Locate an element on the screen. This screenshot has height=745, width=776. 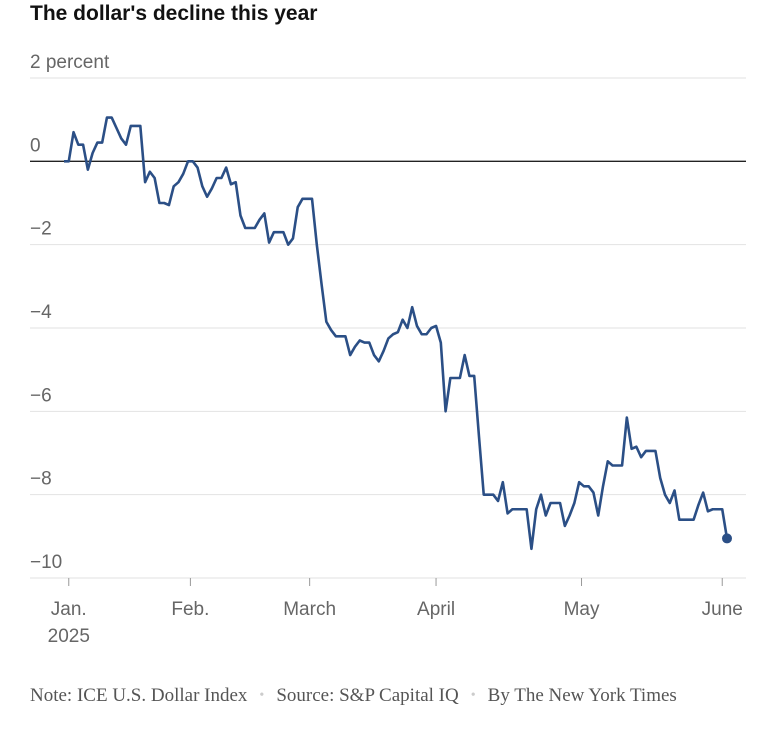
x-tick-label: June is located at coordinates (722, 609).